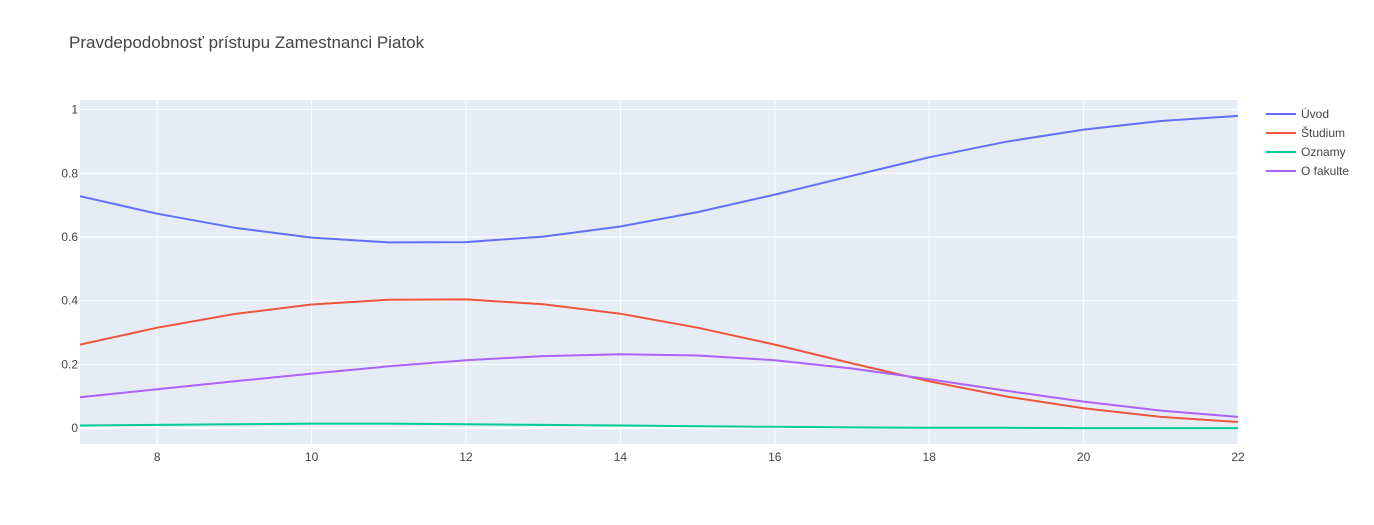 This screenshot has width=1374, height=525. I want to click on x-tick-label: 14, so click(621, 457).